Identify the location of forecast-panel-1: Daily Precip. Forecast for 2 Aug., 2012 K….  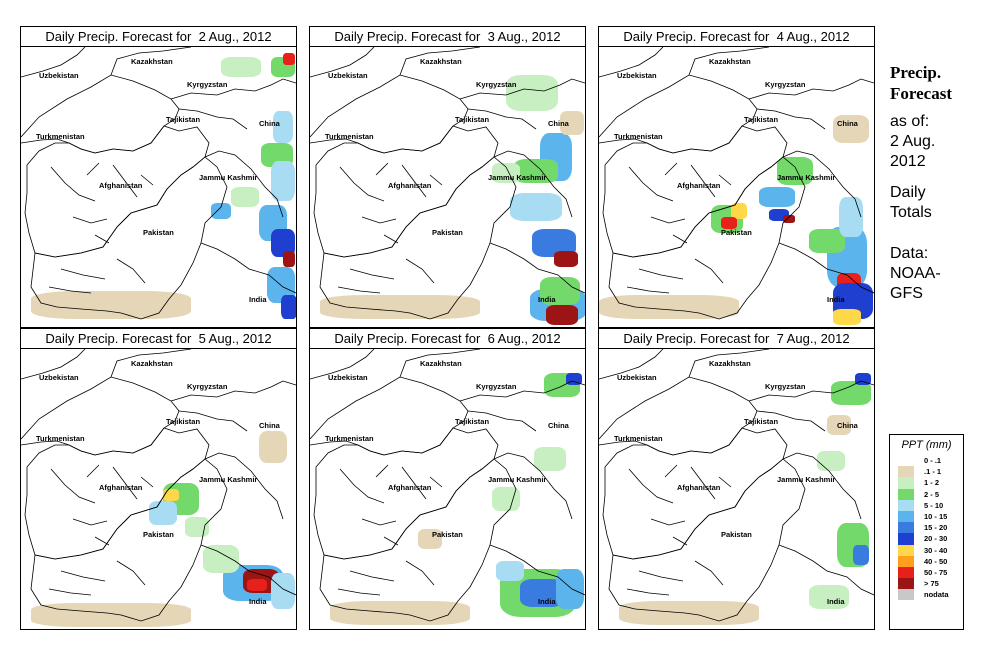
(158, 177).